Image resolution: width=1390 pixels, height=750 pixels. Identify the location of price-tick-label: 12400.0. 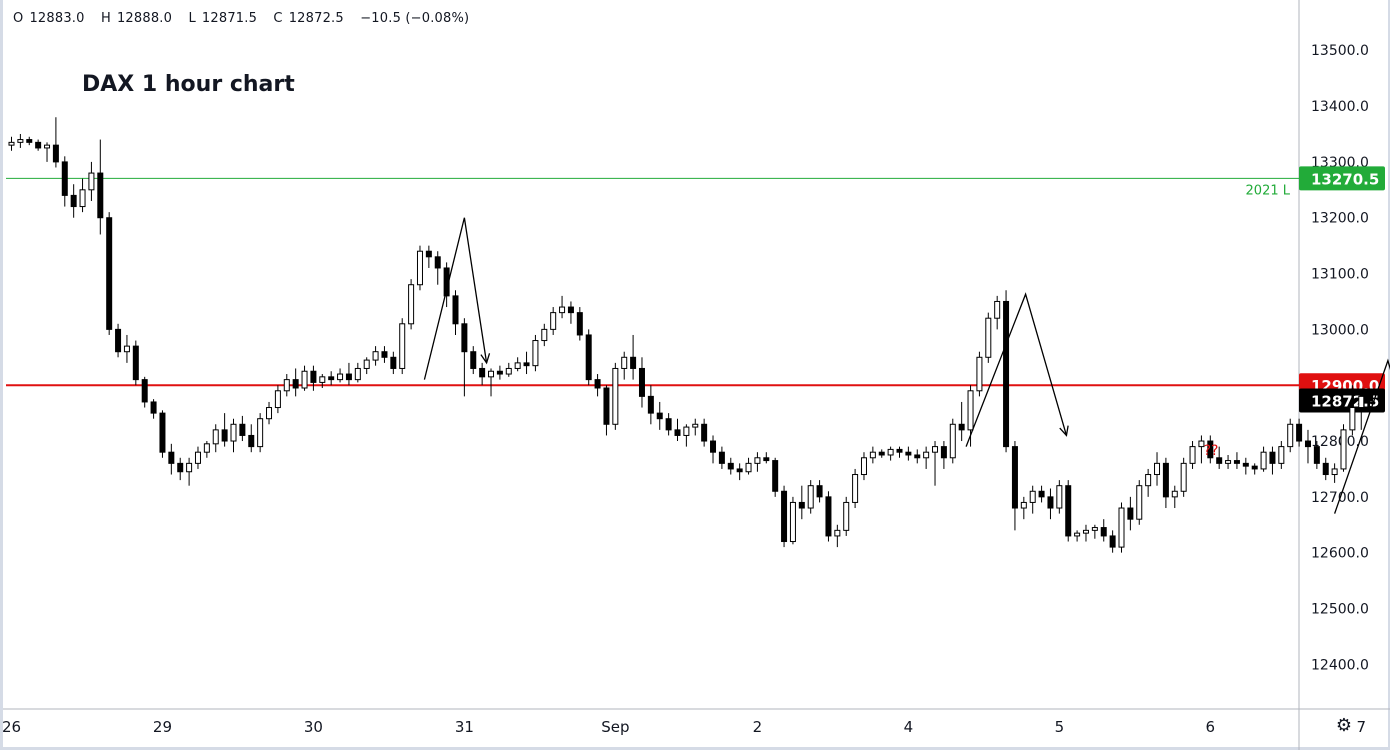
(1340, 665).